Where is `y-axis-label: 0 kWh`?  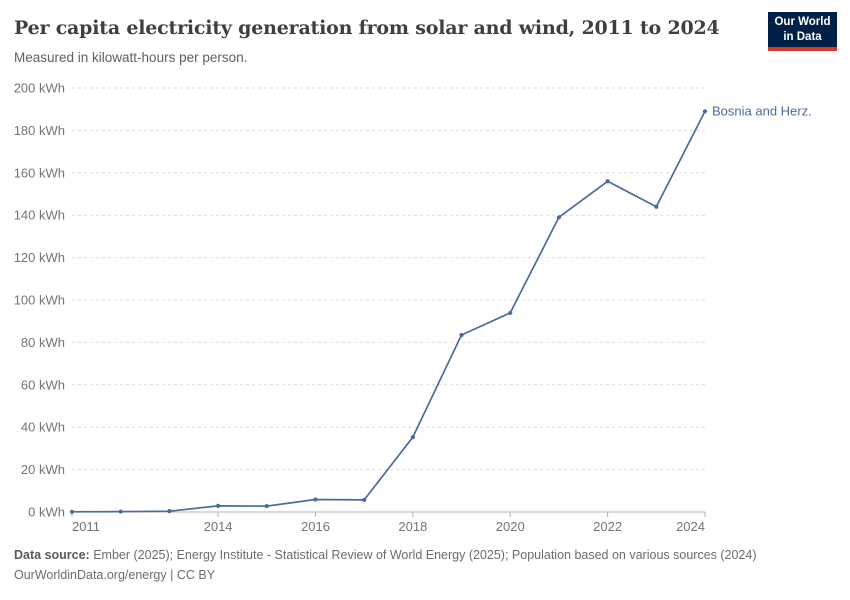
y-axis-label: 0 kWh is located at coordinates (46, 512).